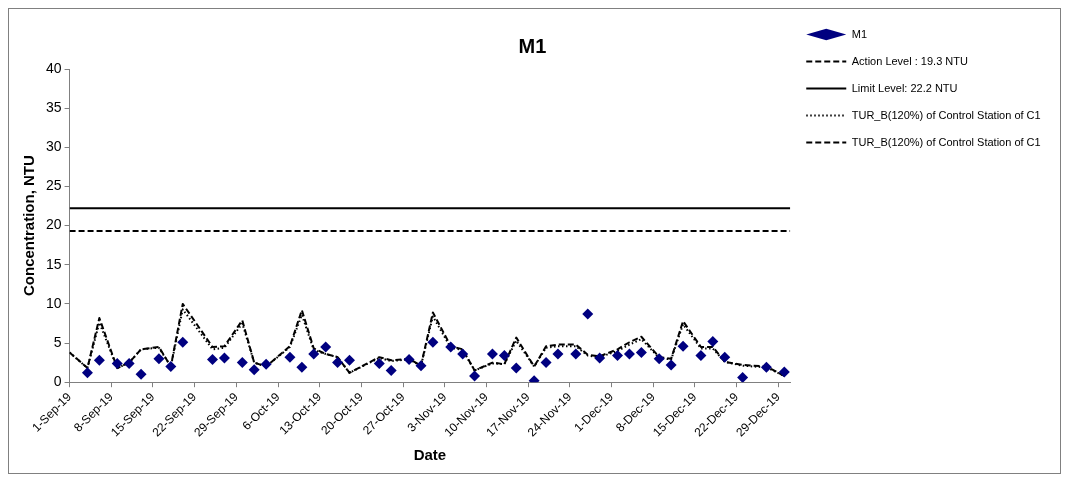 The image size is (1067, 480). I want to click on y-tick-label: 20, so click(53, 224).